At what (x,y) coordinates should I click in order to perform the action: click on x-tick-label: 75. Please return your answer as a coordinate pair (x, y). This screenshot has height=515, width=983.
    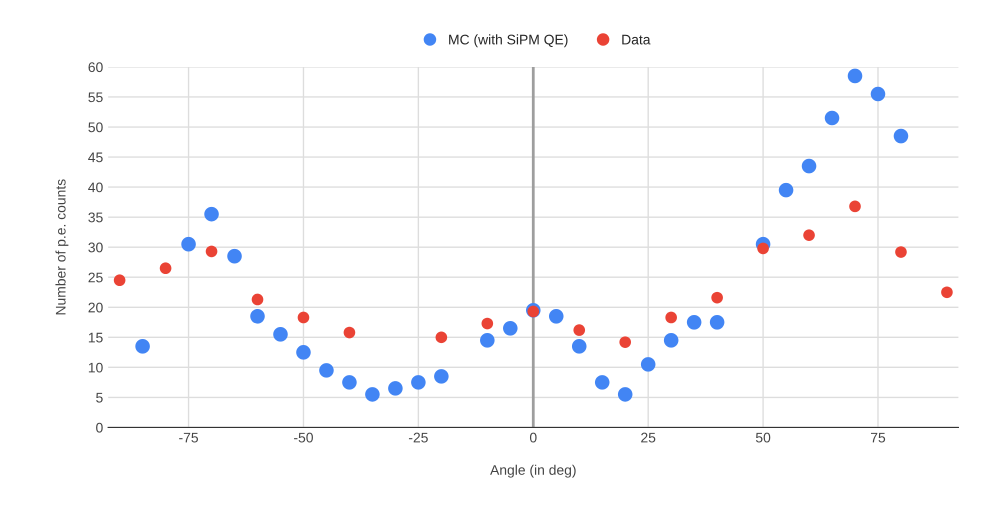
    Looking at the image, I should click on (878, 437).